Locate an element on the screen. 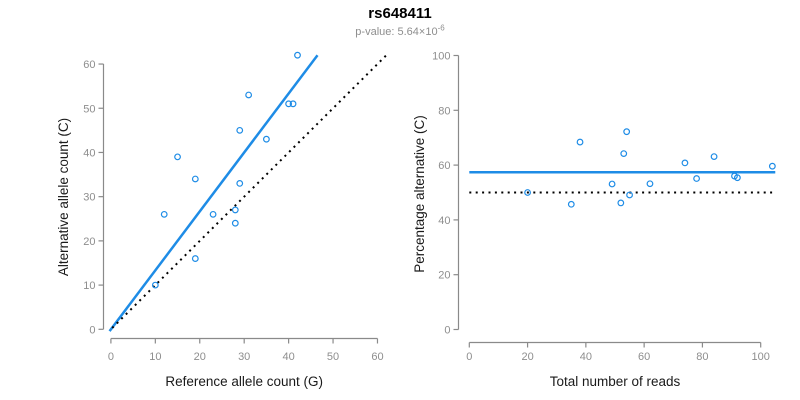  x-tick-label: 80 is located at coordinates (702, 357).